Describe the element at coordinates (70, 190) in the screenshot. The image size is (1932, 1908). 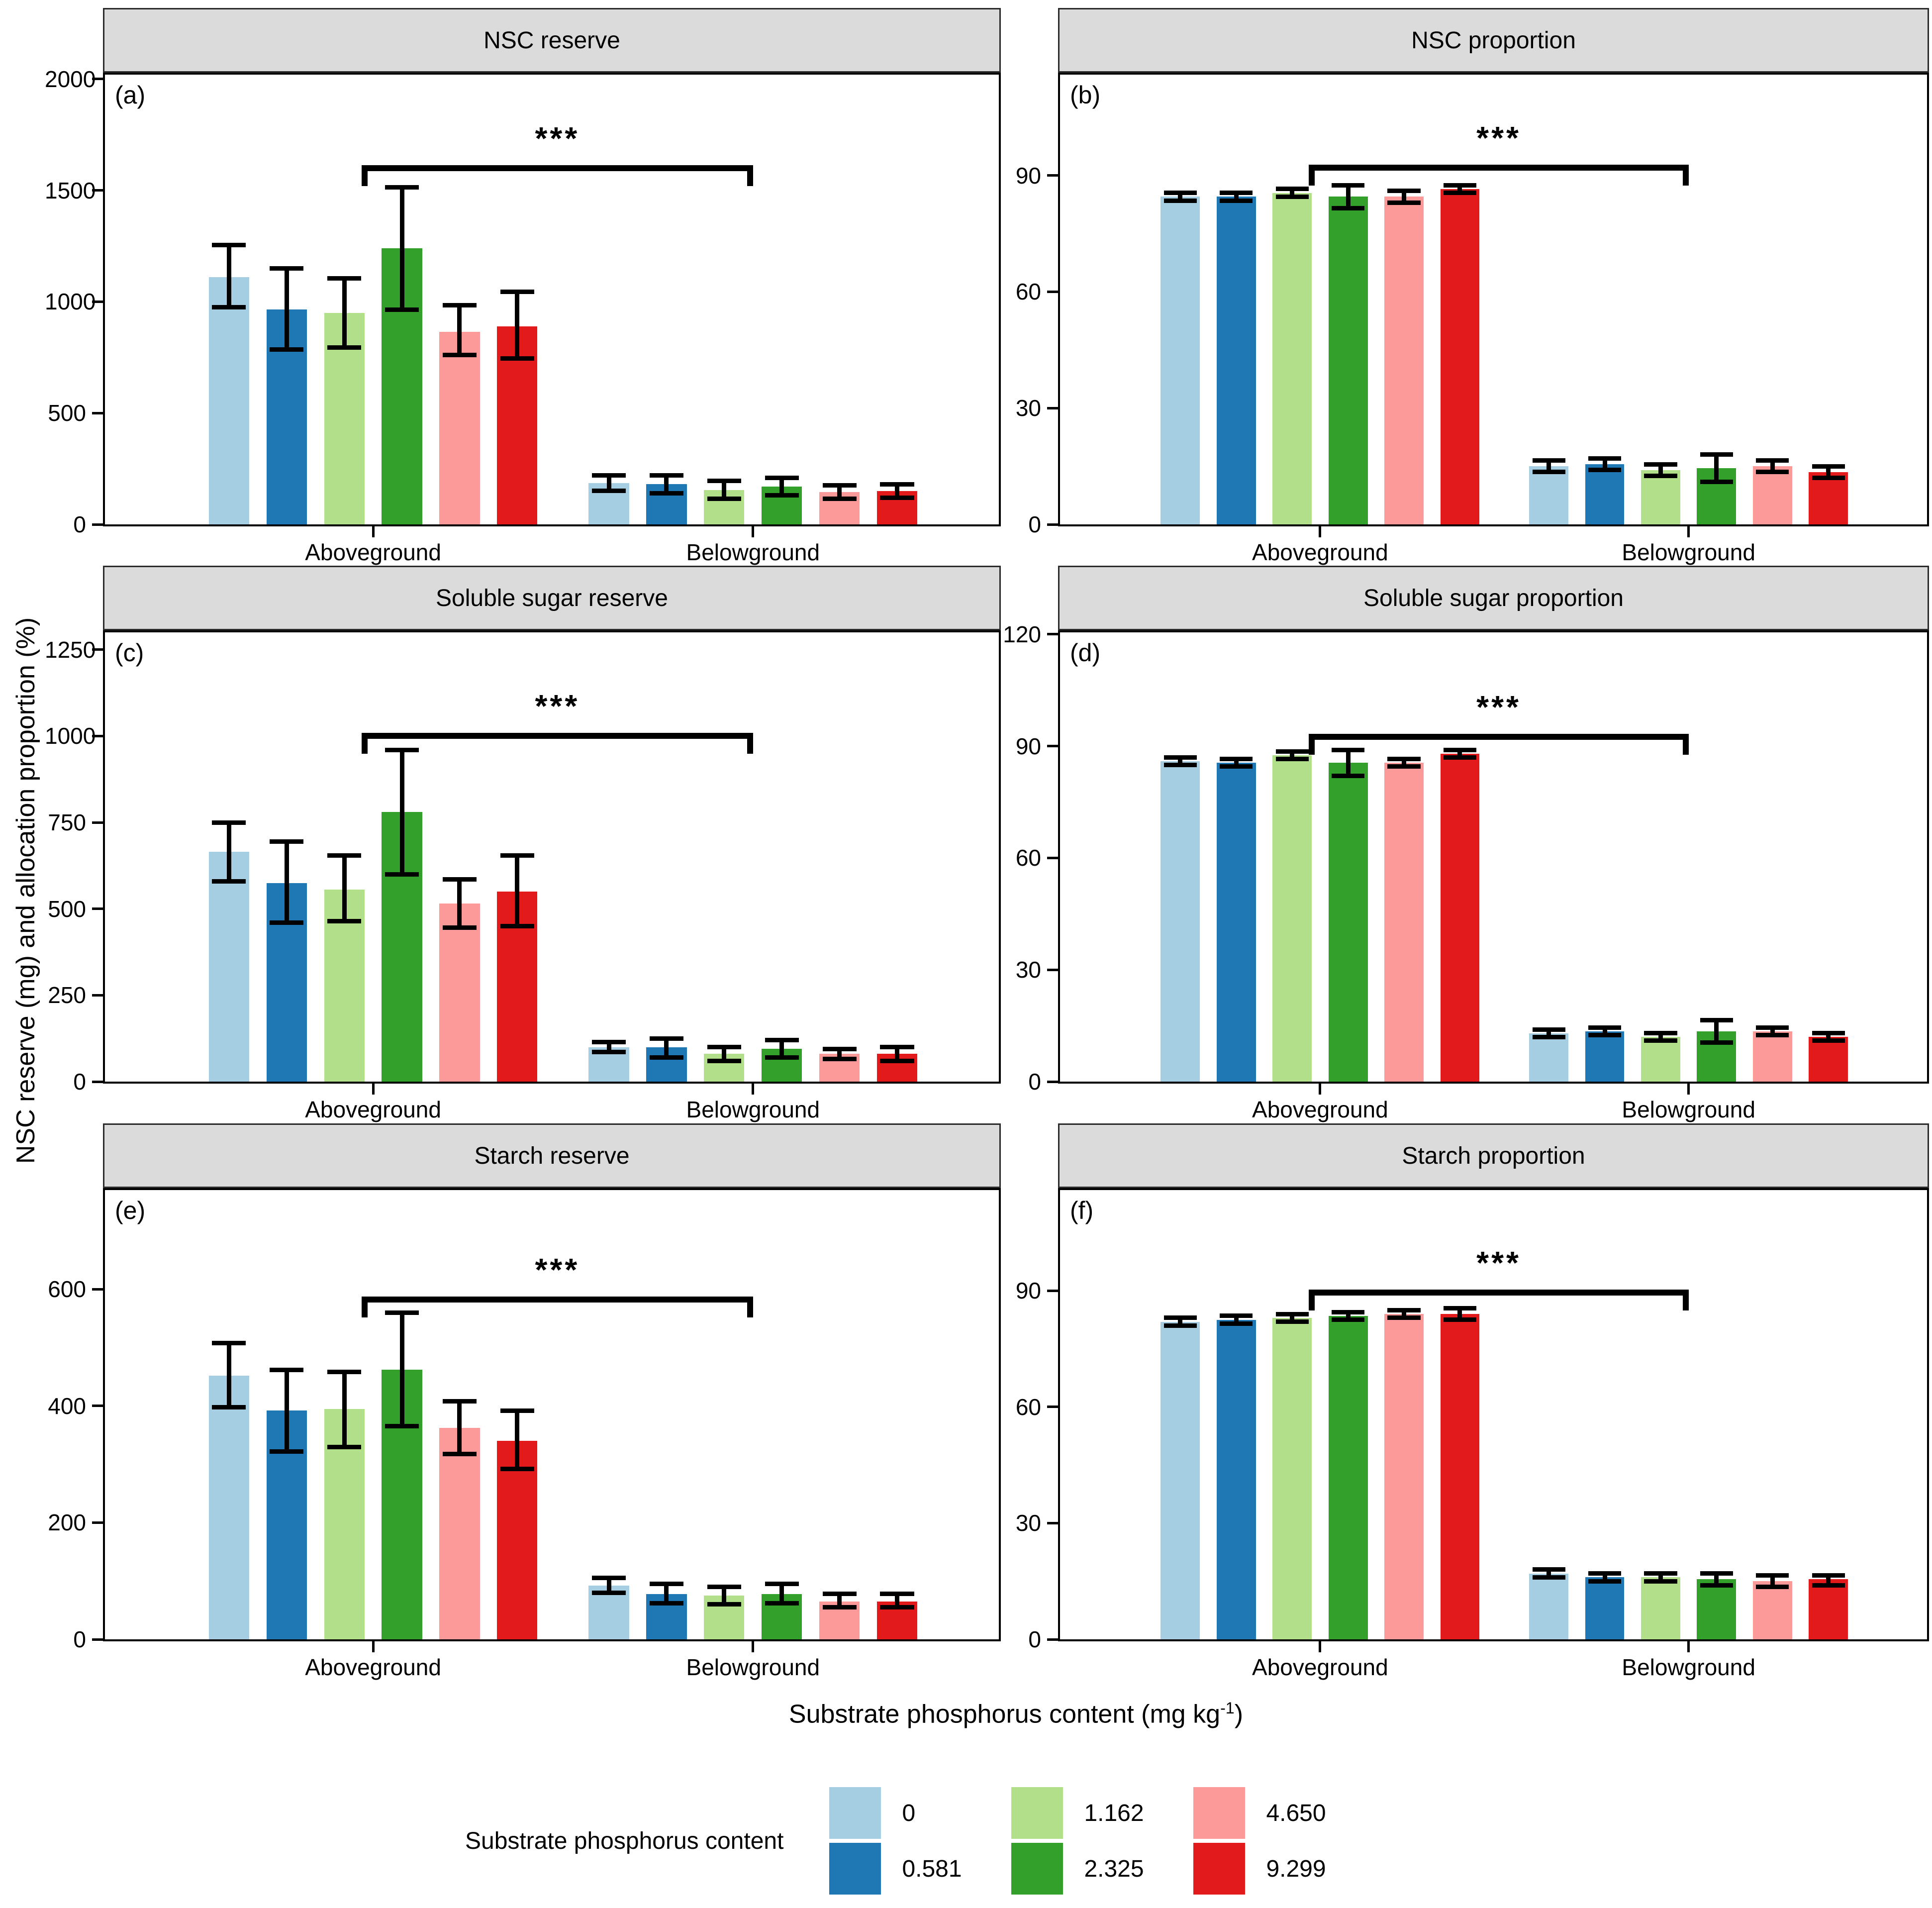
I see `y-tick-label: 1500` at that location.